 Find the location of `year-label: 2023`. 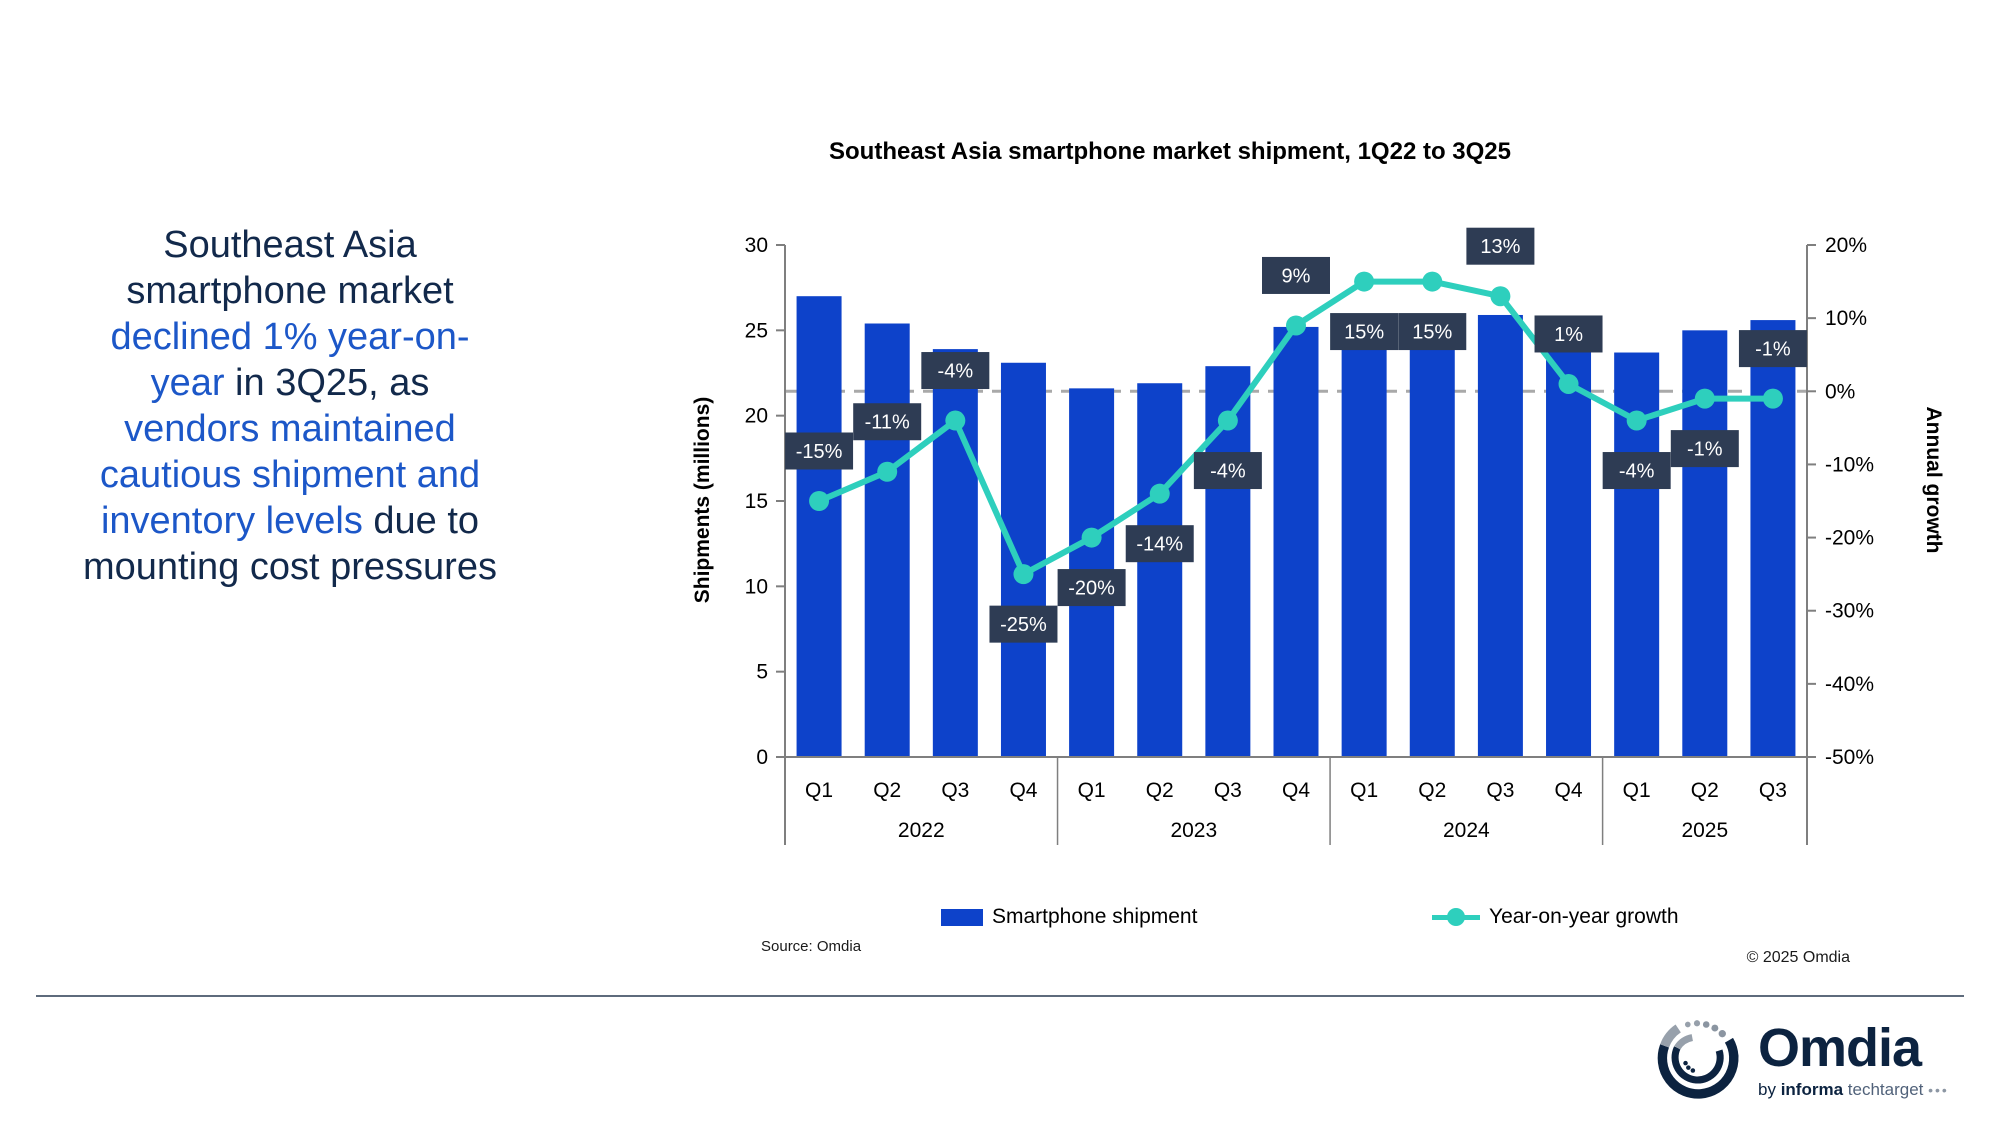

year-label: 2023 is located at coordinates (1193, 830).